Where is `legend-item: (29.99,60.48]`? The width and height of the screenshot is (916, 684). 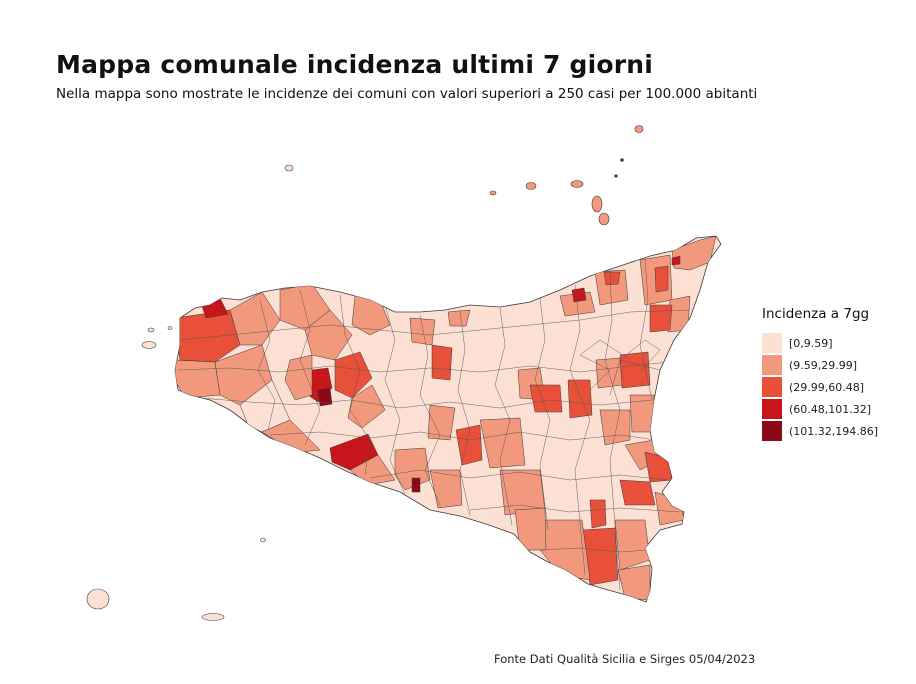
legend-item: (29.99,60.48] is located at coordinates (820, 387).